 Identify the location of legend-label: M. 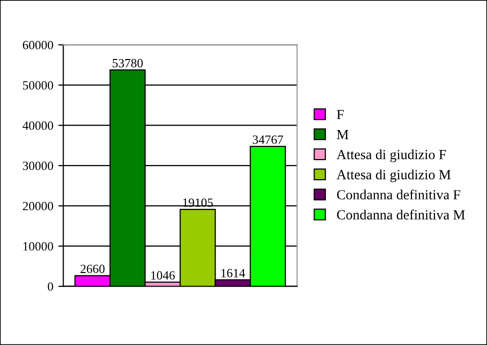
(342, 135).